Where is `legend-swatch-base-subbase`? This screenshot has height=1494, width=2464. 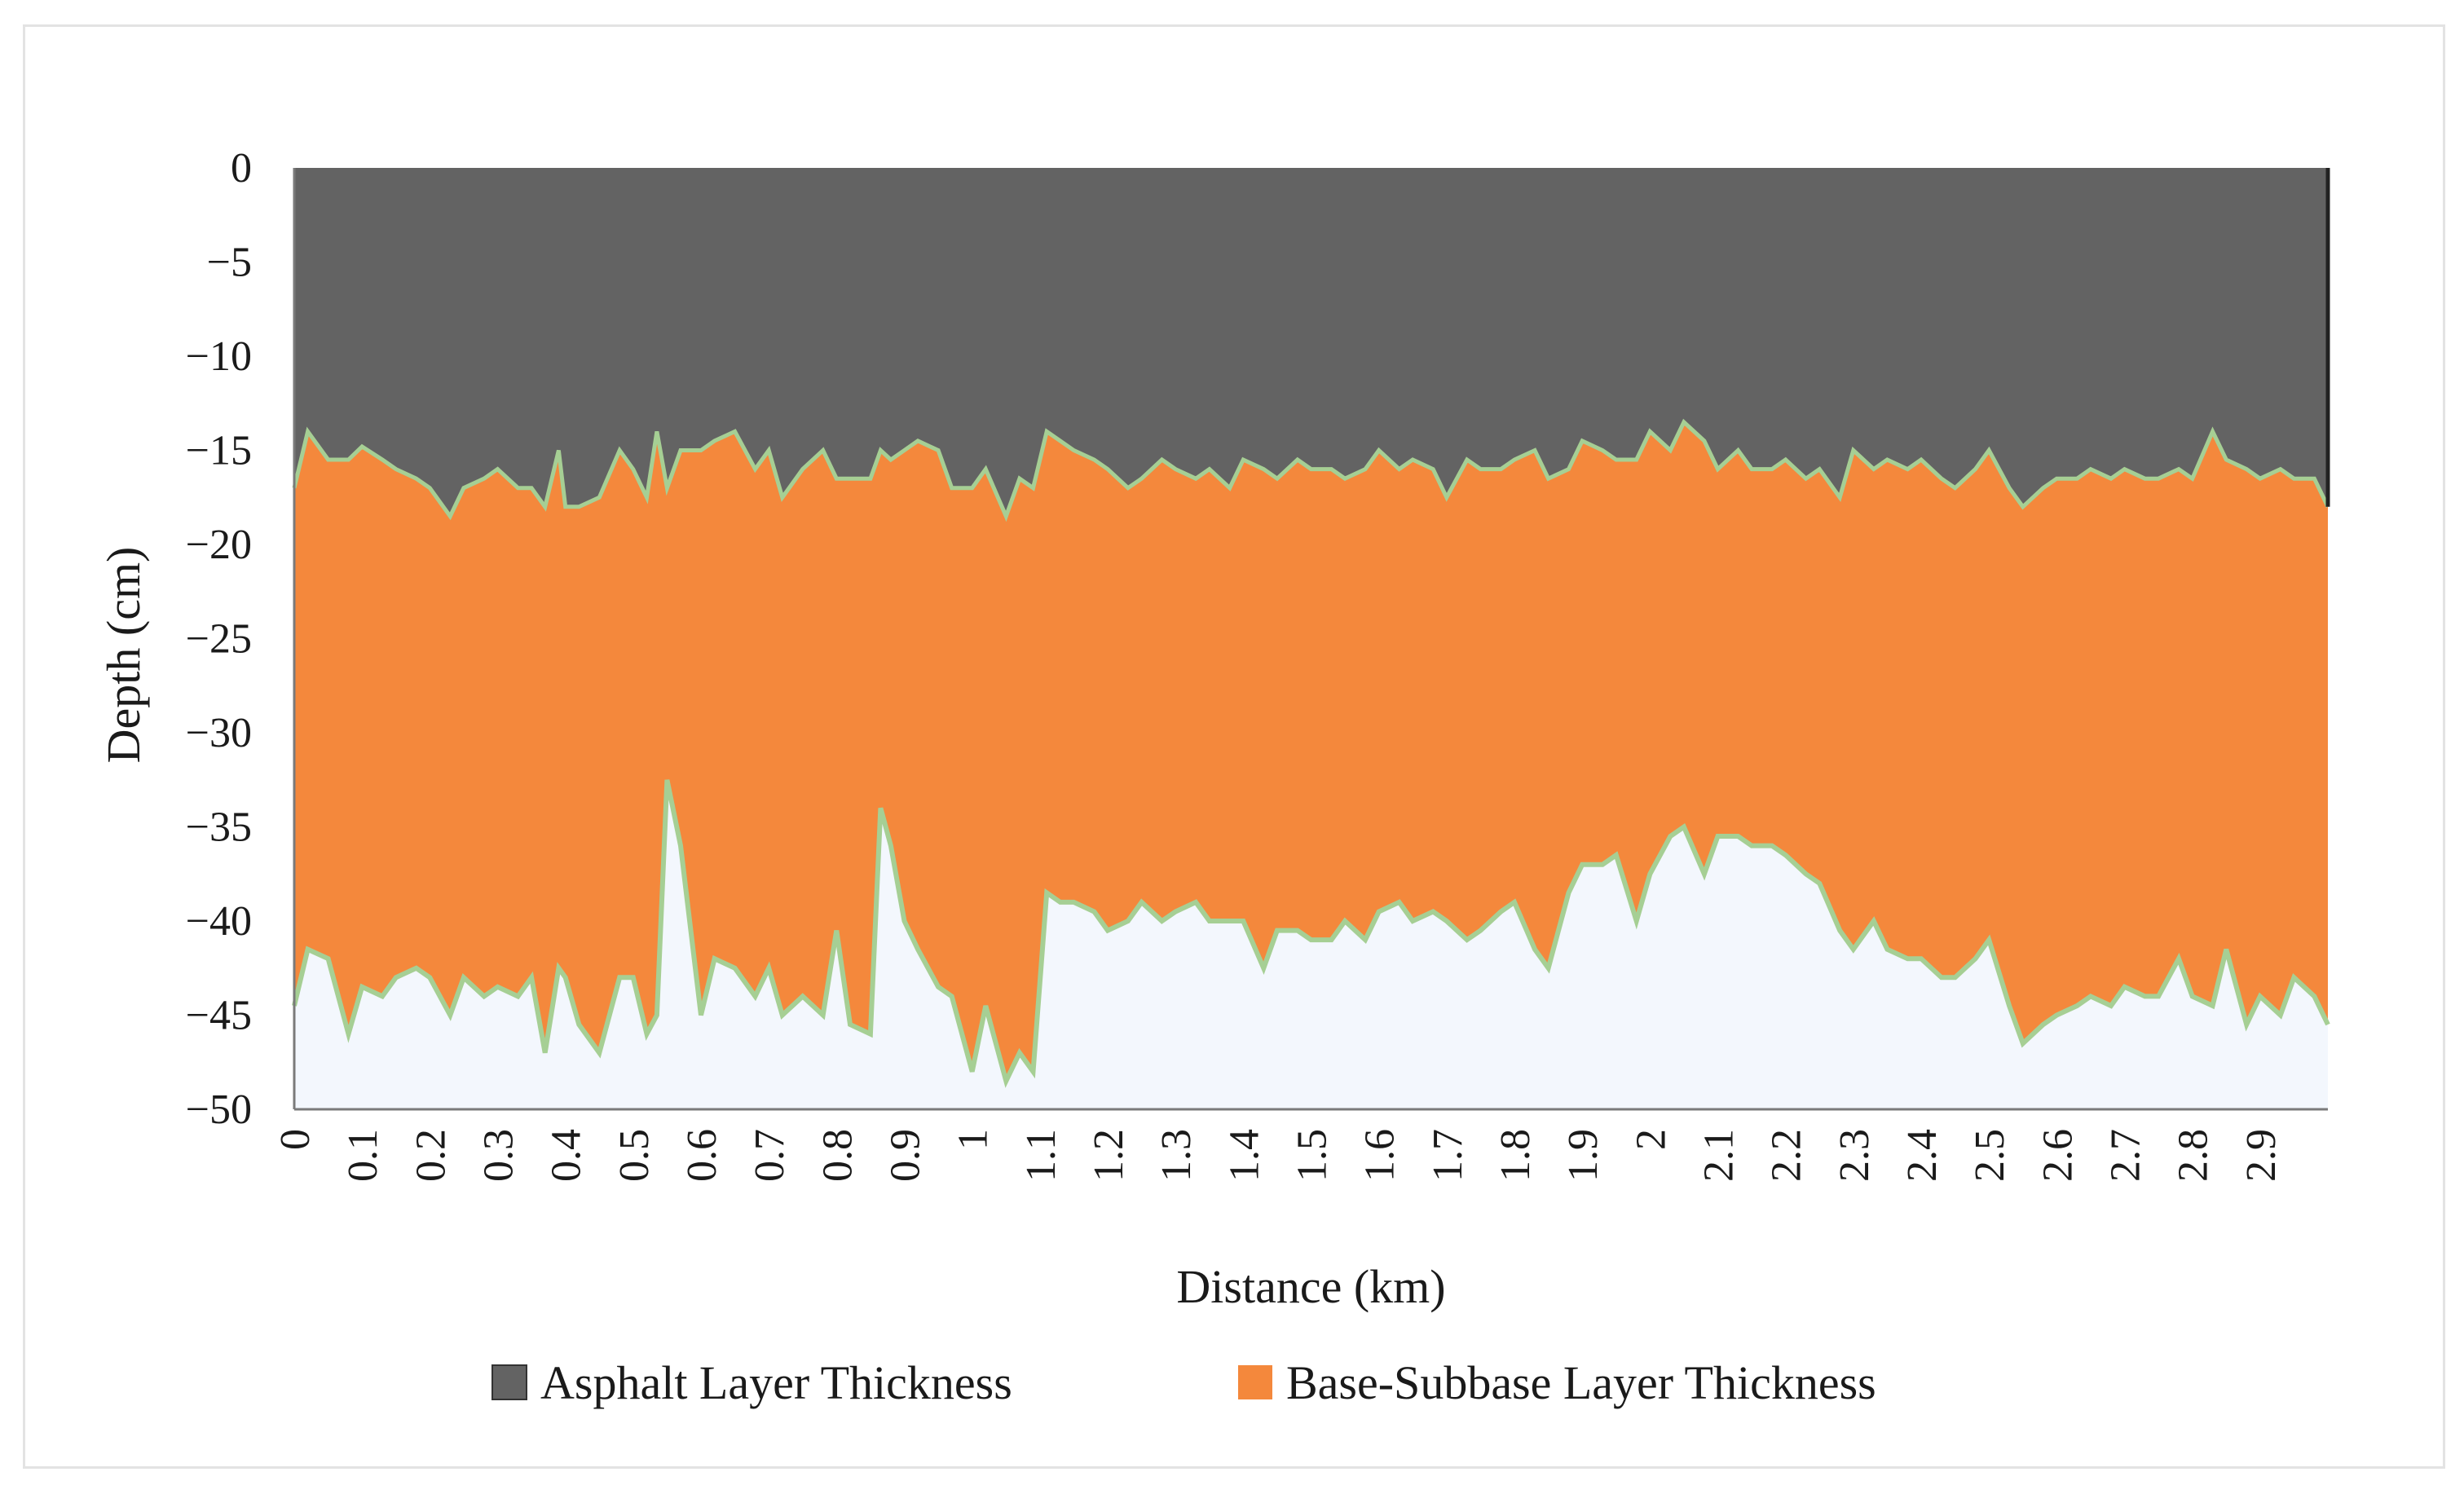
legend-swatch-base-subbase is located at coordinates (1255, 1382).